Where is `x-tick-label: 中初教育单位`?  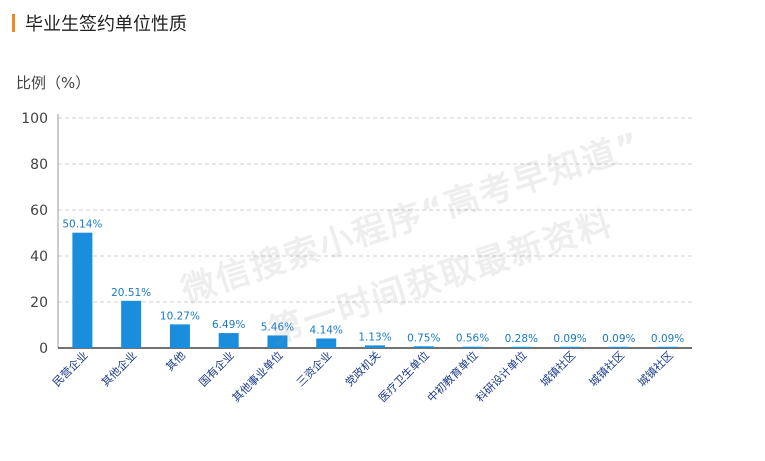
x-tick-label: 中初教育单位 is located at coordinates (452, 376).